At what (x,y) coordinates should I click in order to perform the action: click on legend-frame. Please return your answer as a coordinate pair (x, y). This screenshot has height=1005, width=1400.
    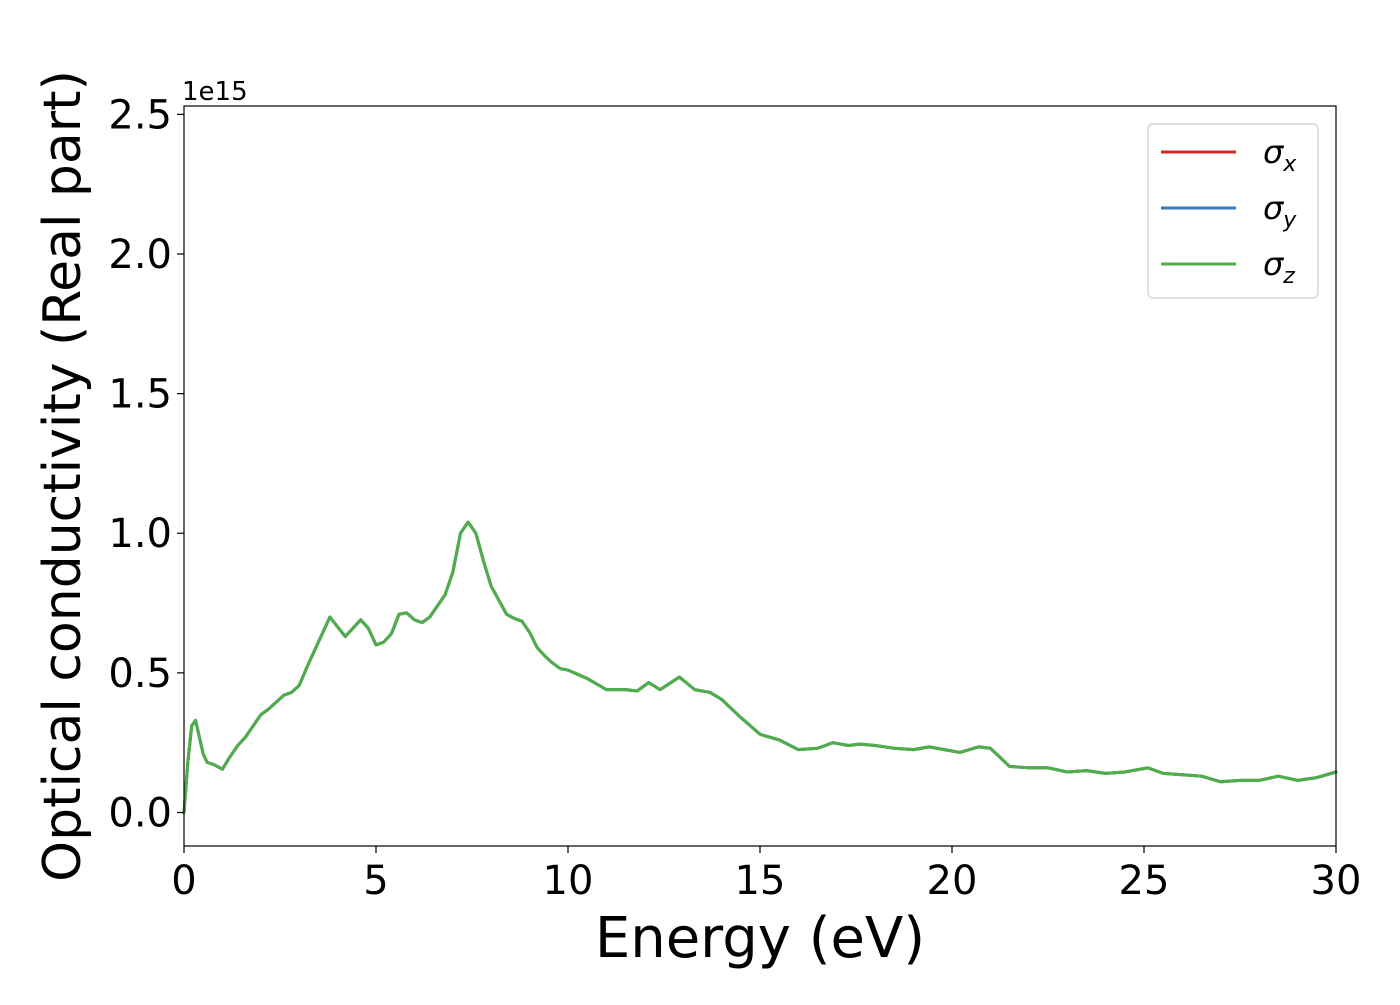
    Looking at the image, I should click on (1233, 211).